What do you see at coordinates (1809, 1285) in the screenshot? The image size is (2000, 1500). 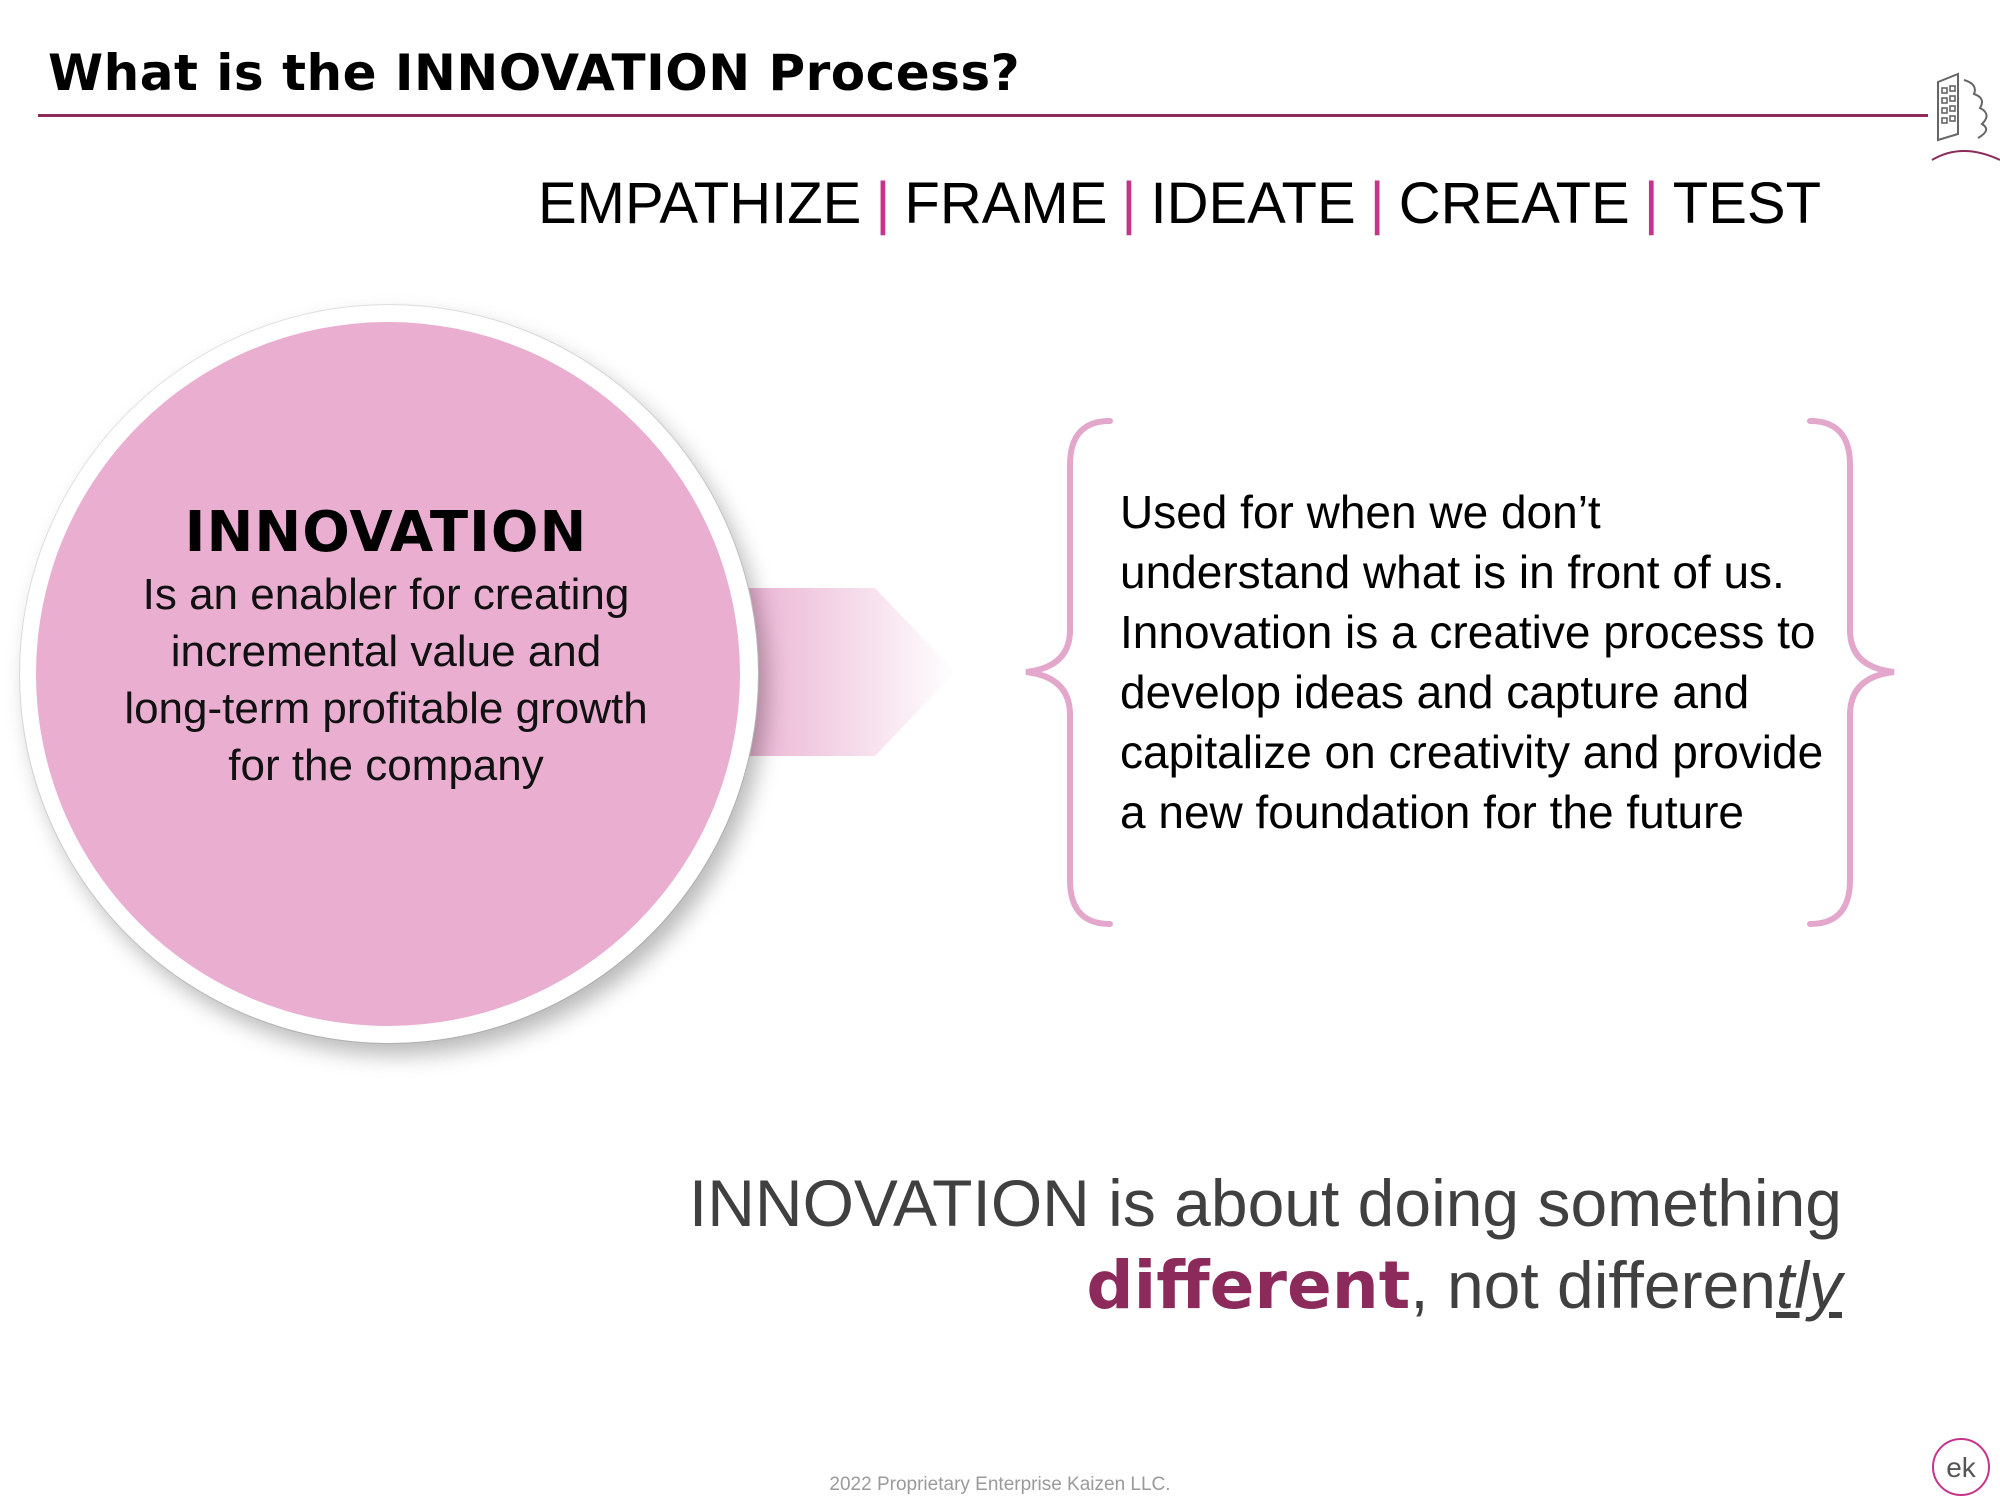 I see `tagline-suffix: tly` at bounding box center [1809, 1285].